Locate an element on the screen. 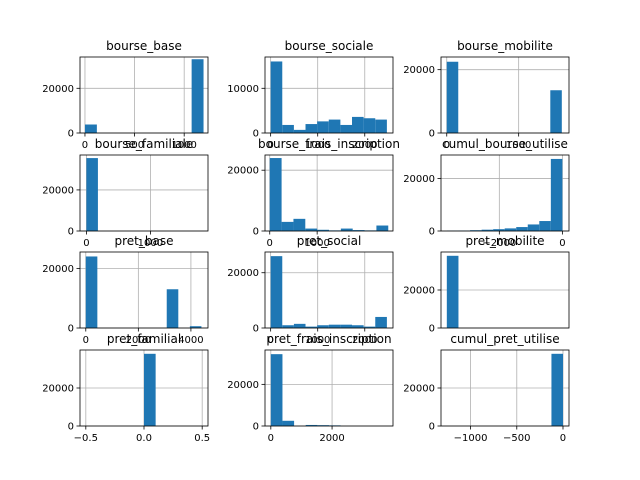 The height and width of the screenshot is (480, 640). histogram-panel: −1000 −500 0 0 20000 cumul_pret_utilise is located at coordinates (486, 388).